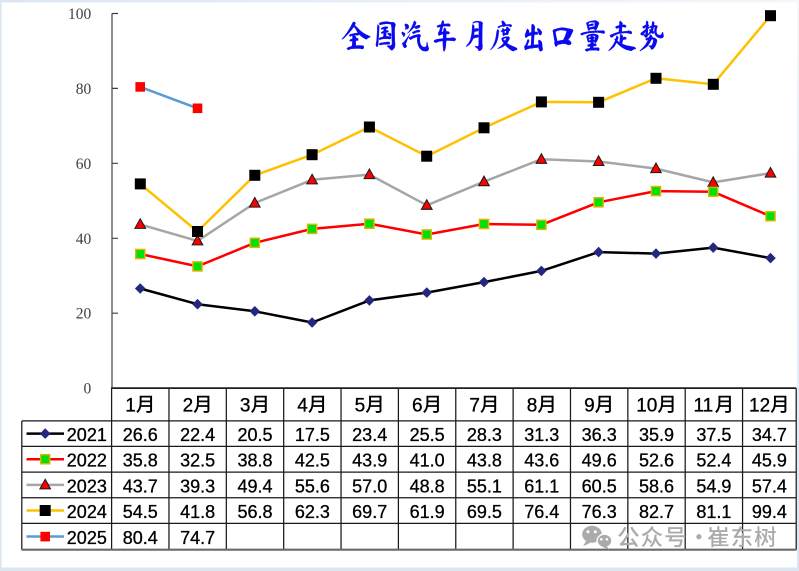  What do you see at coordinates (656, 486) in the screenshot?
I see `svg-text: 58.6` at bounding box center [656, 486].